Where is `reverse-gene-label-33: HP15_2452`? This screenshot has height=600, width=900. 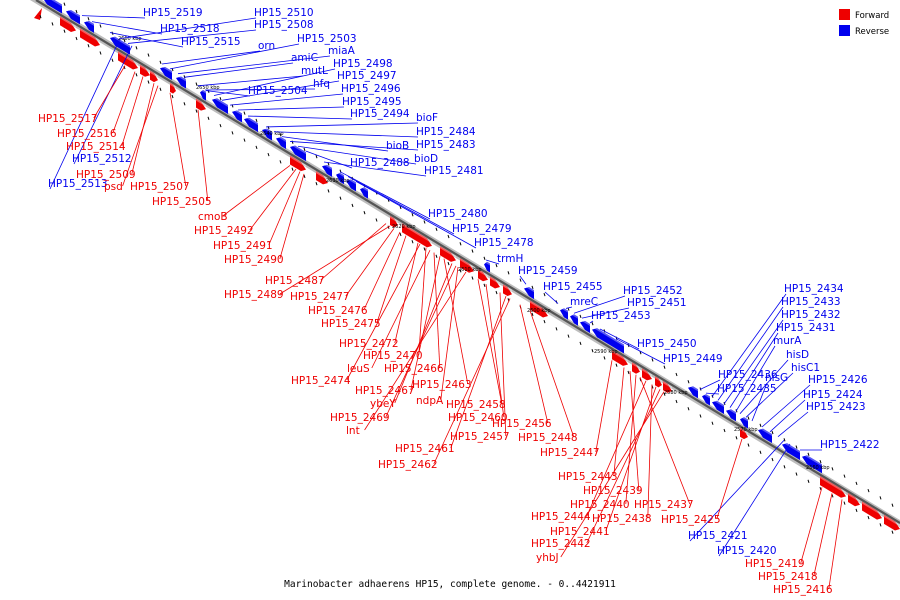
reverse-gene-label-33: HP15_2452 is located at coordinates (653, 291).